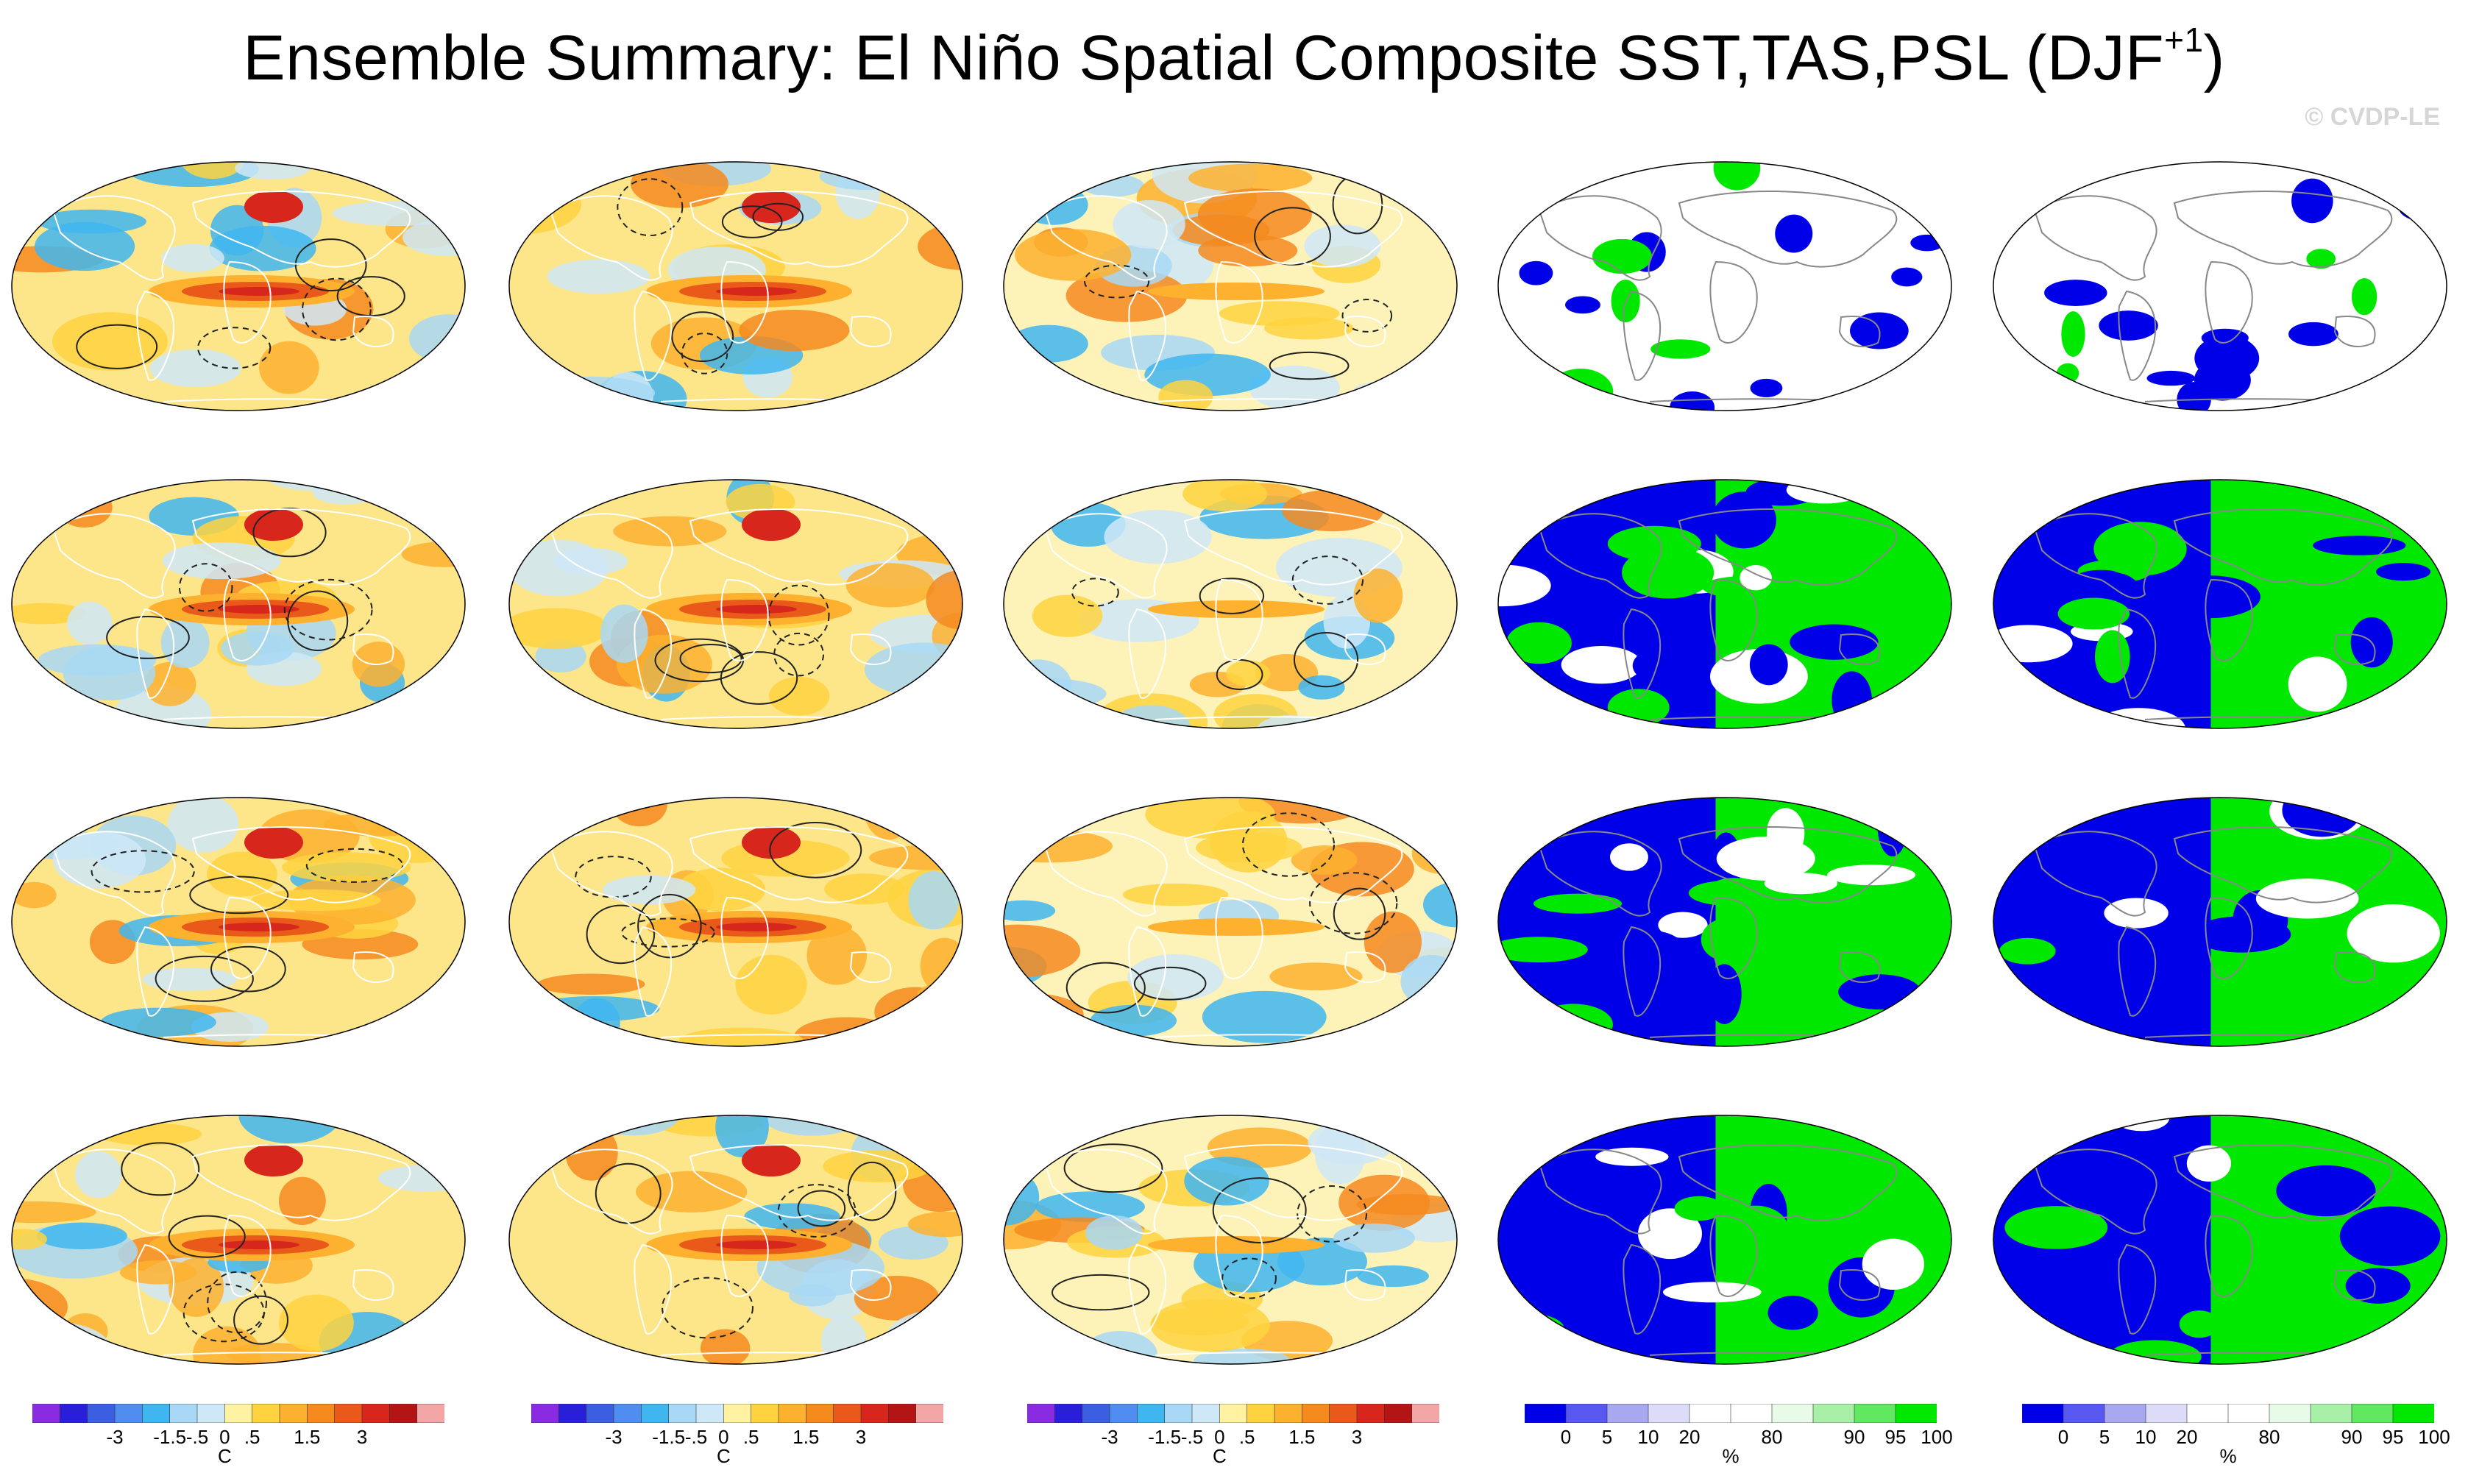 This screenshot has height=1484, width=2468. Describe the element at coordinates (723, 1456) in the screenshot. I see `colorbar-unit: C` at that location.